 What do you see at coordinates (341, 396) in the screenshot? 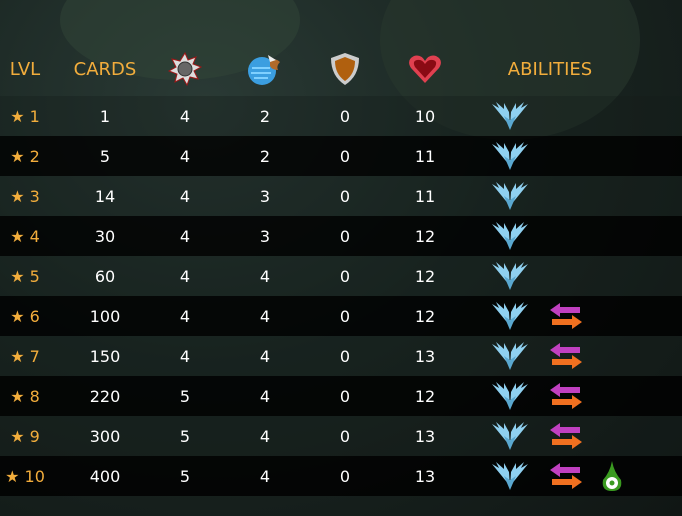
I see `table-row: ★ 8 220 5 4 0 12` at bounding box center [341, 396].